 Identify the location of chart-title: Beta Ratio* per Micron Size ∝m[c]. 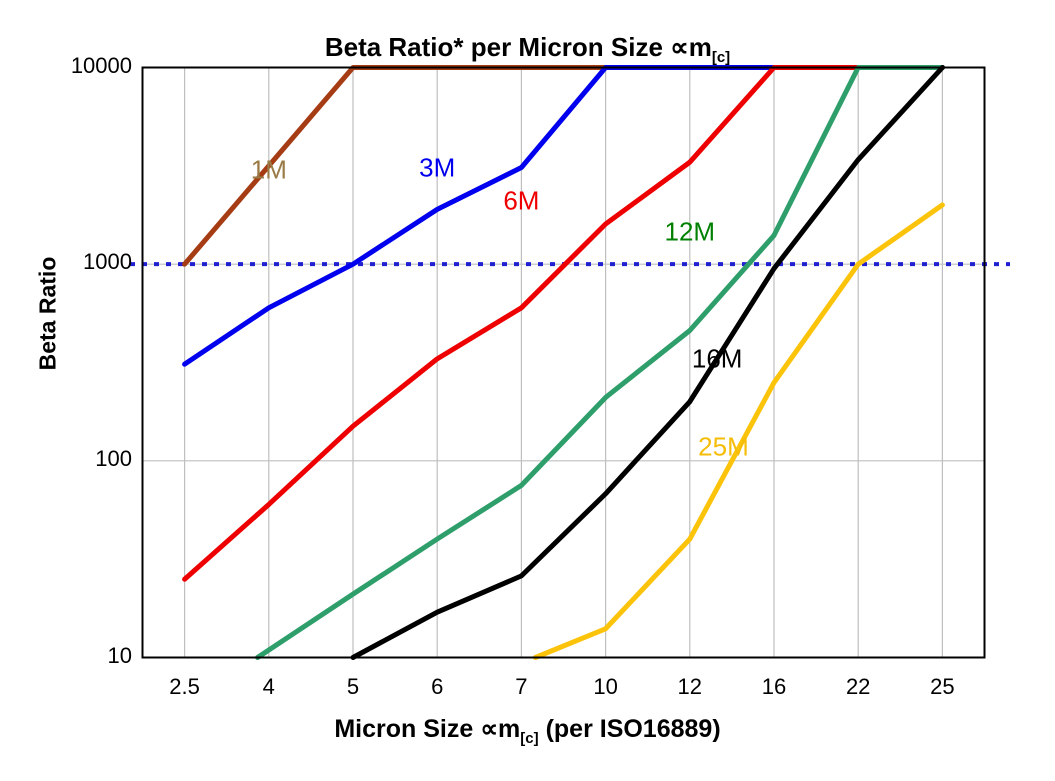
(527, 49).